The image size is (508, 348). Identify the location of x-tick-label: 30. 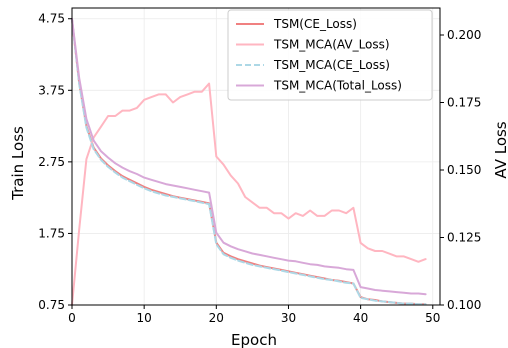
(288, 318).